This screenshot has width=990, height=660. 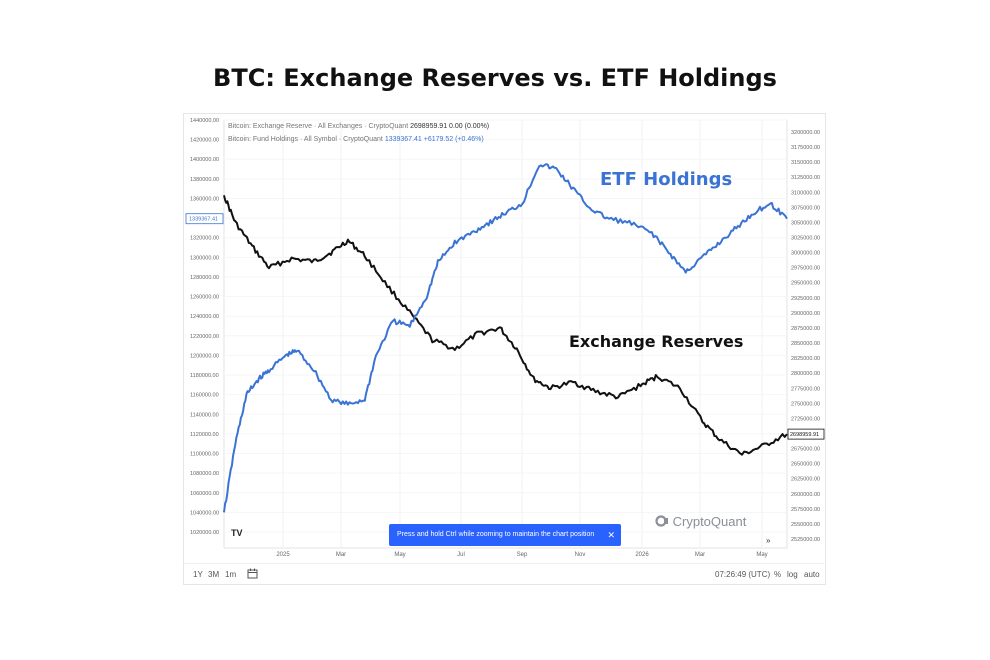 What do you see at coordinates (805, 465) in the screenshot?
I see `right-tick-label: 2650000.00` at bounding box center [805, 465].